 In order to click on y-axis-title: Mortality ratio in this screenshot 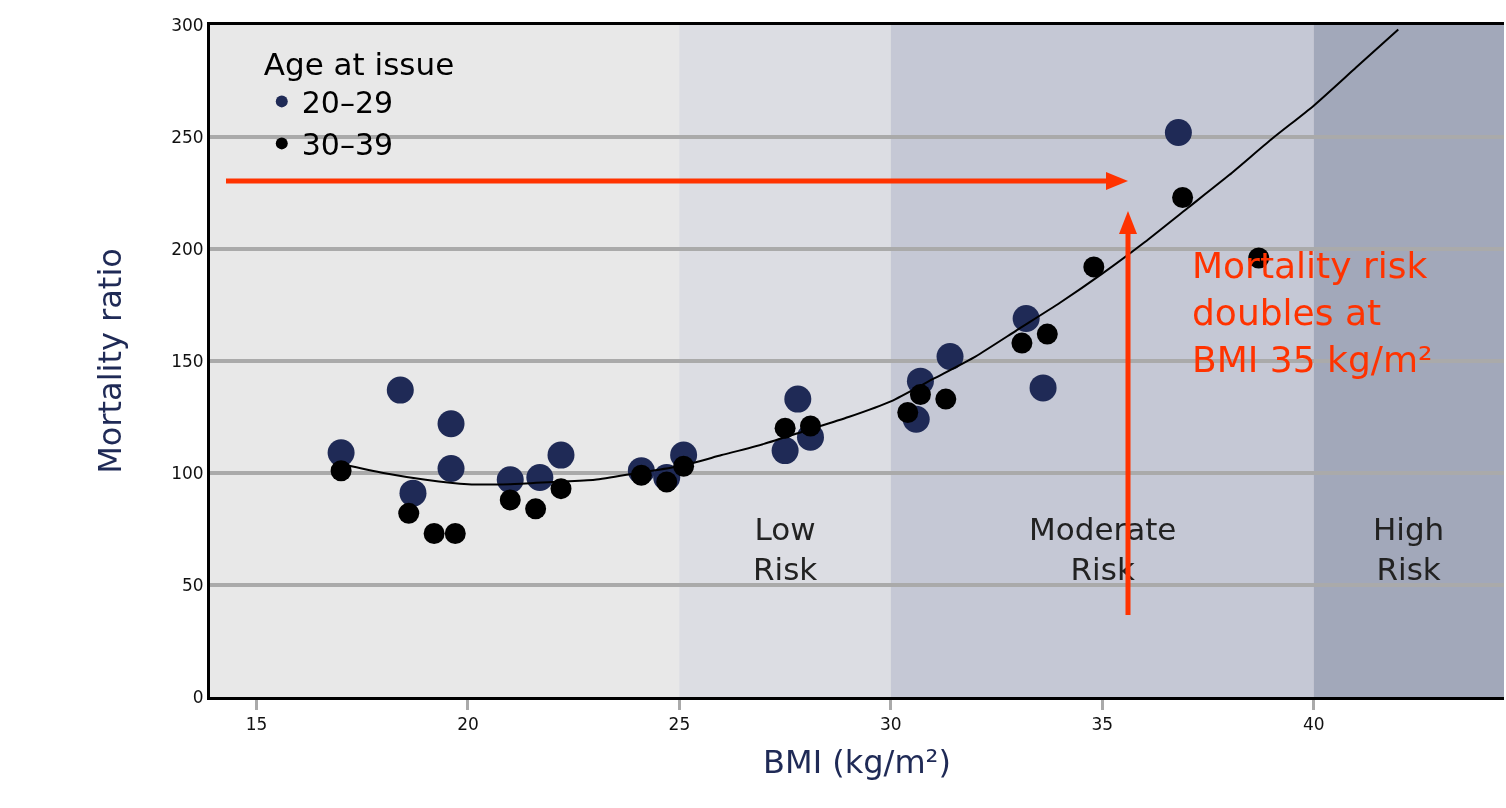, I will do `click(110, 361)`.